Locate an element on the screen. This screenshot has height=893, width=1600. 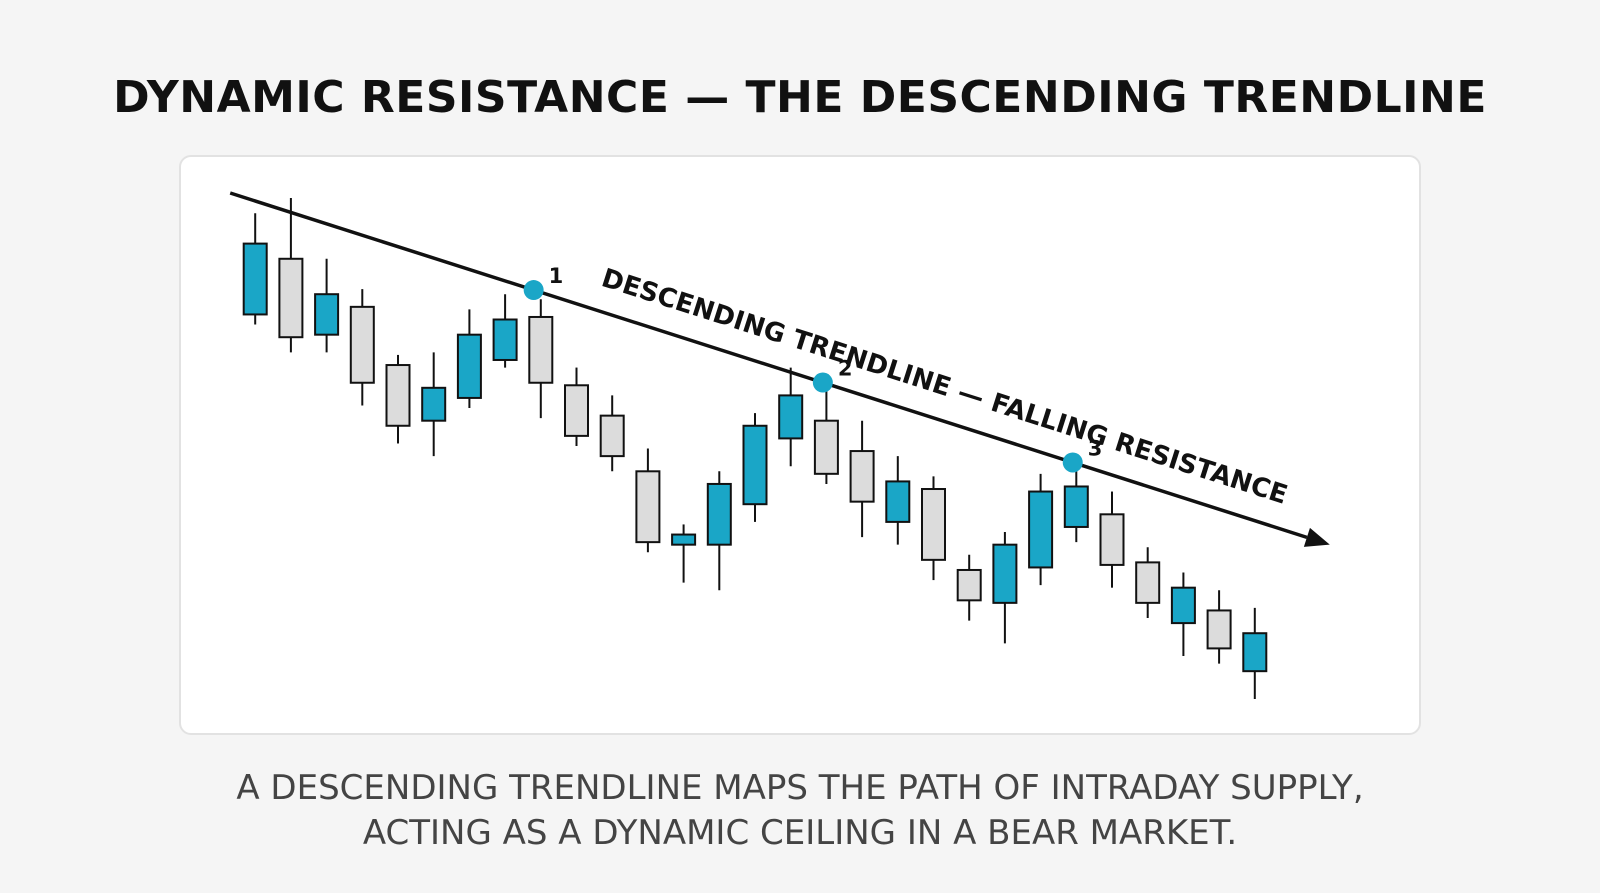
touch-point-label: 2 is located at coordinates (845, 369).